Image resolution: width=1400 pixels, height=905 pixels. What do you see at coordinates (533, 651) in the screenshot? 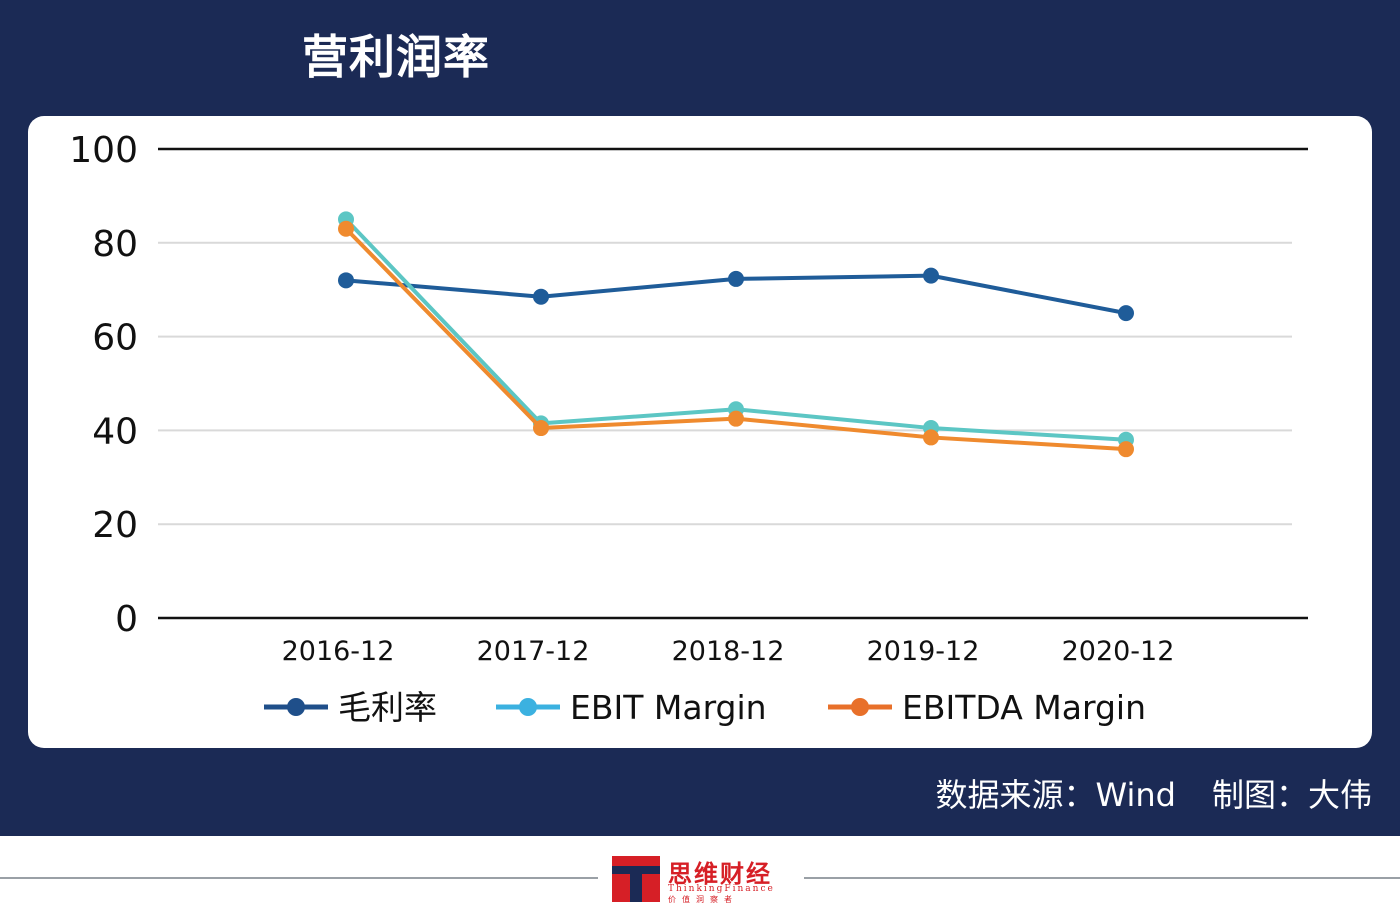
I see `x-tick-label: 2017-12` at bounding box center [533, 651].